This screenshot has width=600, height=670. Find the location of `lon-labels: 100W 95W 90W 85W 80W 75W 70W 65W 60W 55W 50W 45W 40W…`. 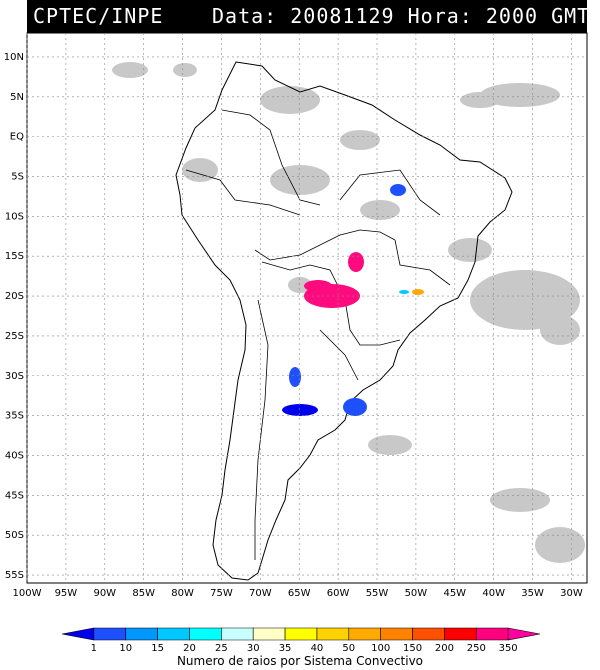

lon-labels: 100W 95W 90W 85W 80W 75W 70W 65W 60W 55W 50W 45W 40W… is located at coordinates (298, 593).